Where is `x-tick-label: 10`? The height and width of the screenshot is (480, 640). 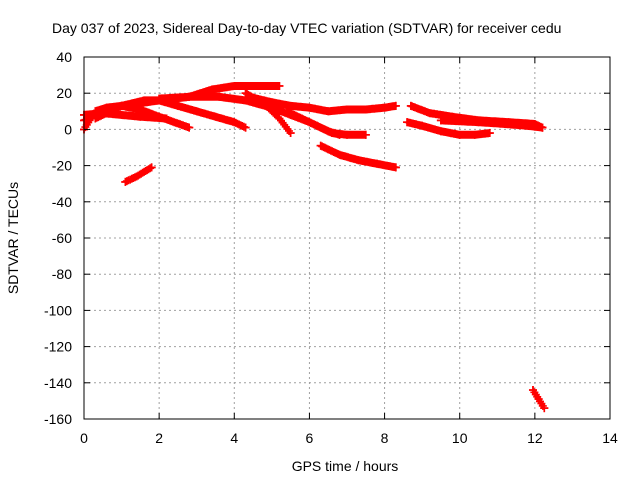
x-tick-label: 10 is located at coordinates (460, 438).